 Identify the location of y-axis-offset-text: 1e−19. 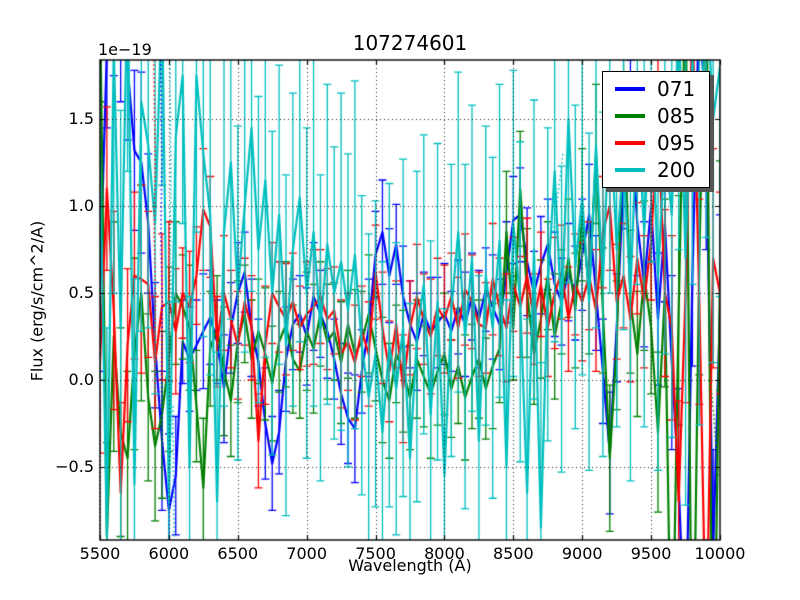
(125, 49).